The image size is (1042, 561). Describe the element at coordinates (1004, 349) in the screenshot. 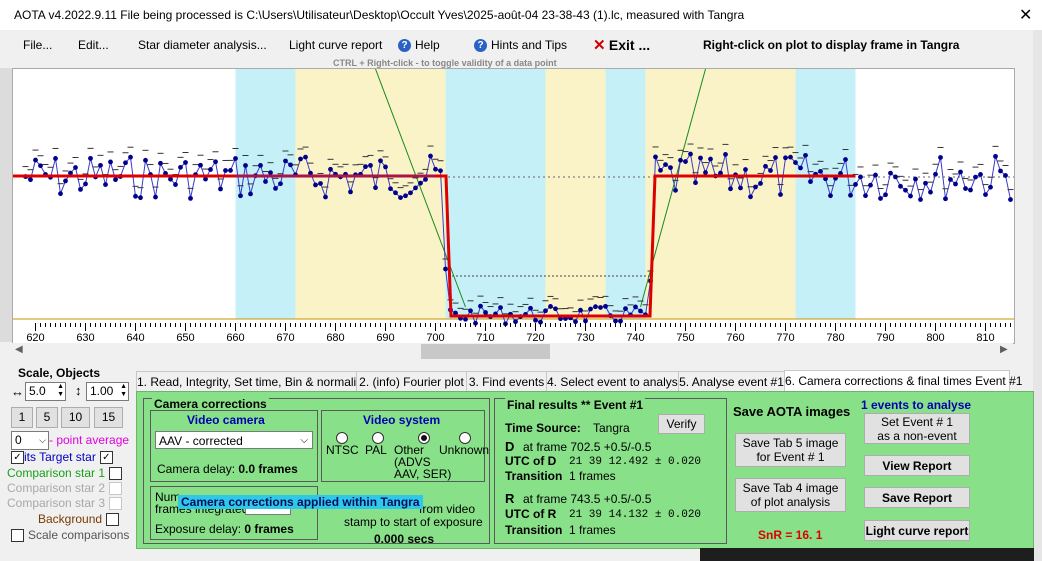

I see `scroll-right-icon: ▶` at that location.